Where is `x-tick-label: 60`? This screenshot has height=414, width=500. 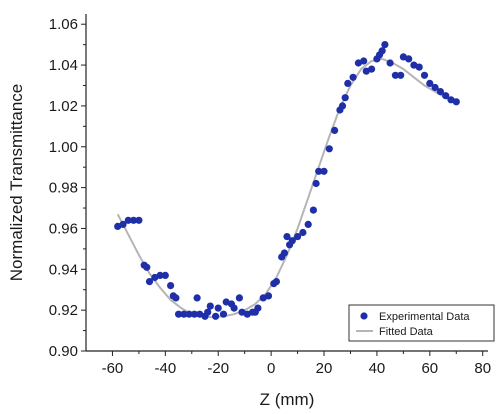
x-tick-label: 60 is located at coordinates (429, 368).